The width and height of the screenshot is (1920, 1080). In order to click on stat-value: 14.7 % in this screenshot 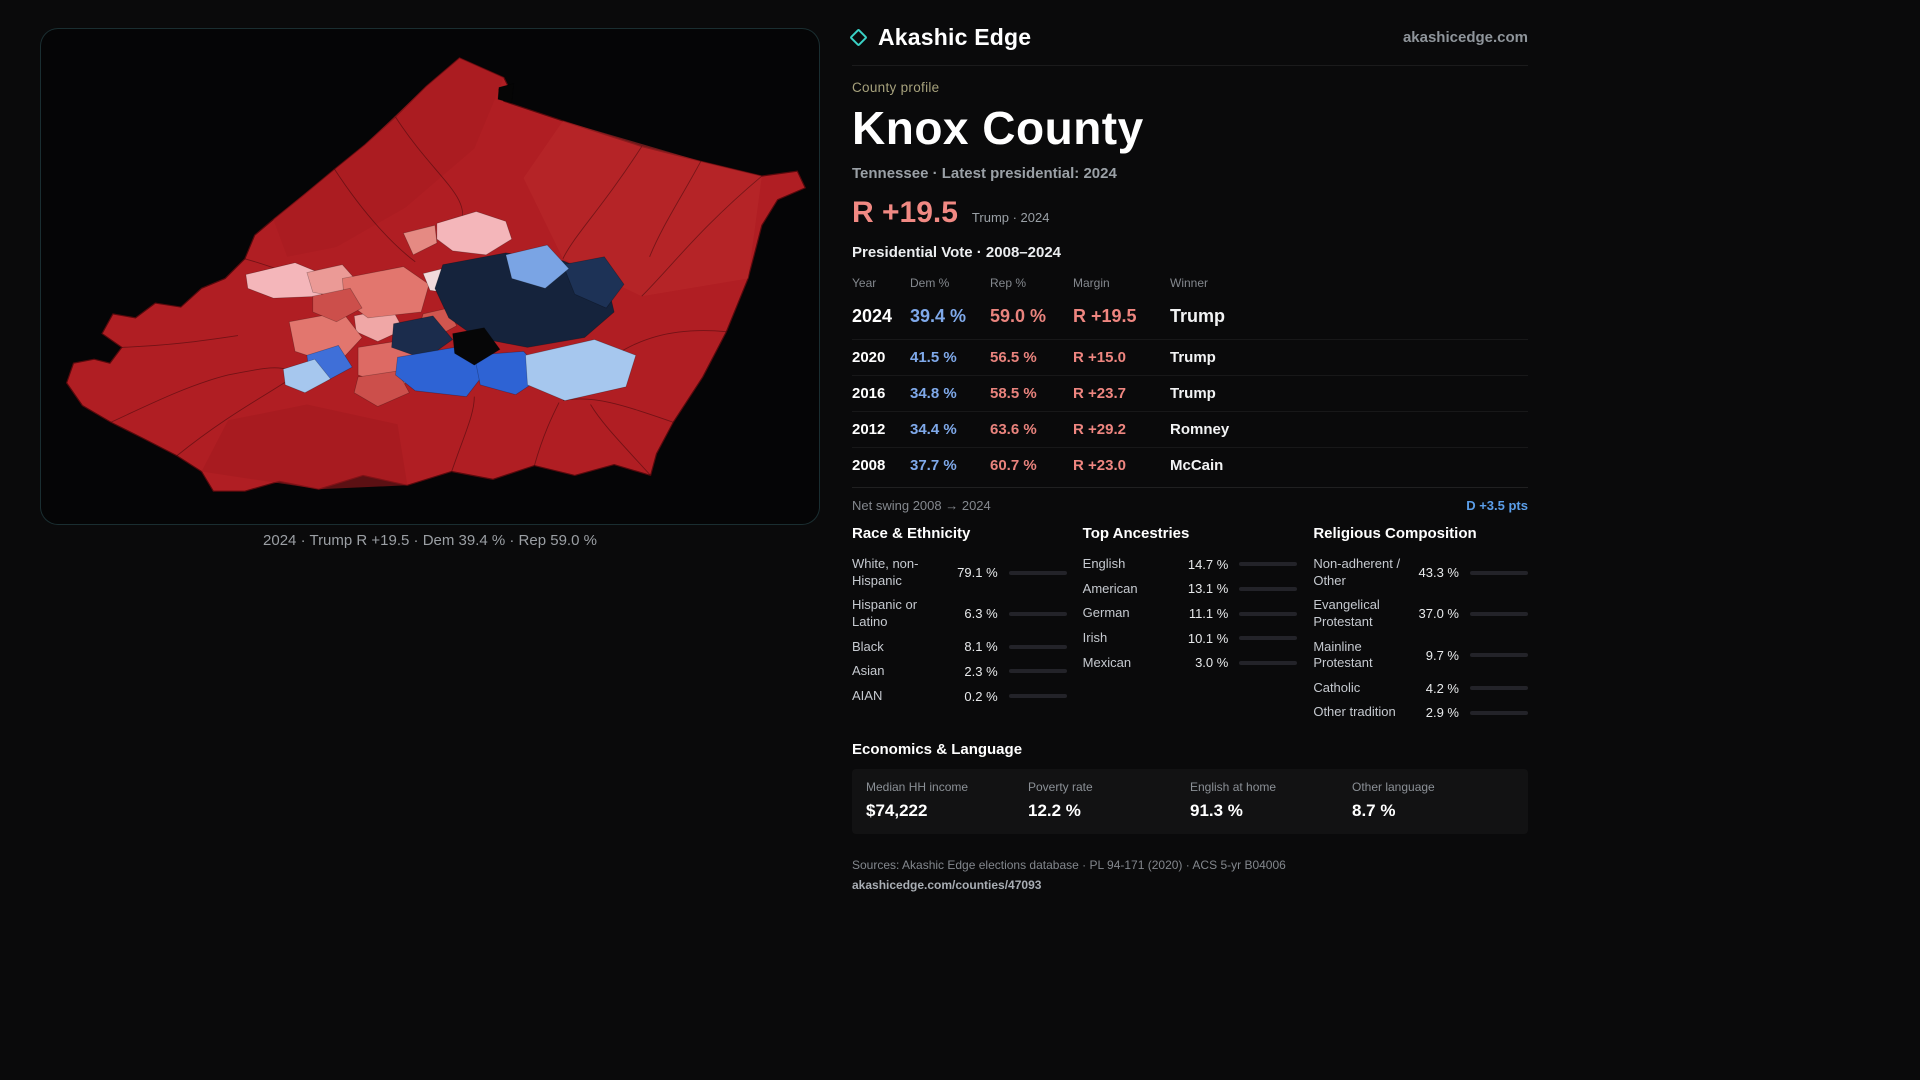, I will do `click(1208, 564)`.